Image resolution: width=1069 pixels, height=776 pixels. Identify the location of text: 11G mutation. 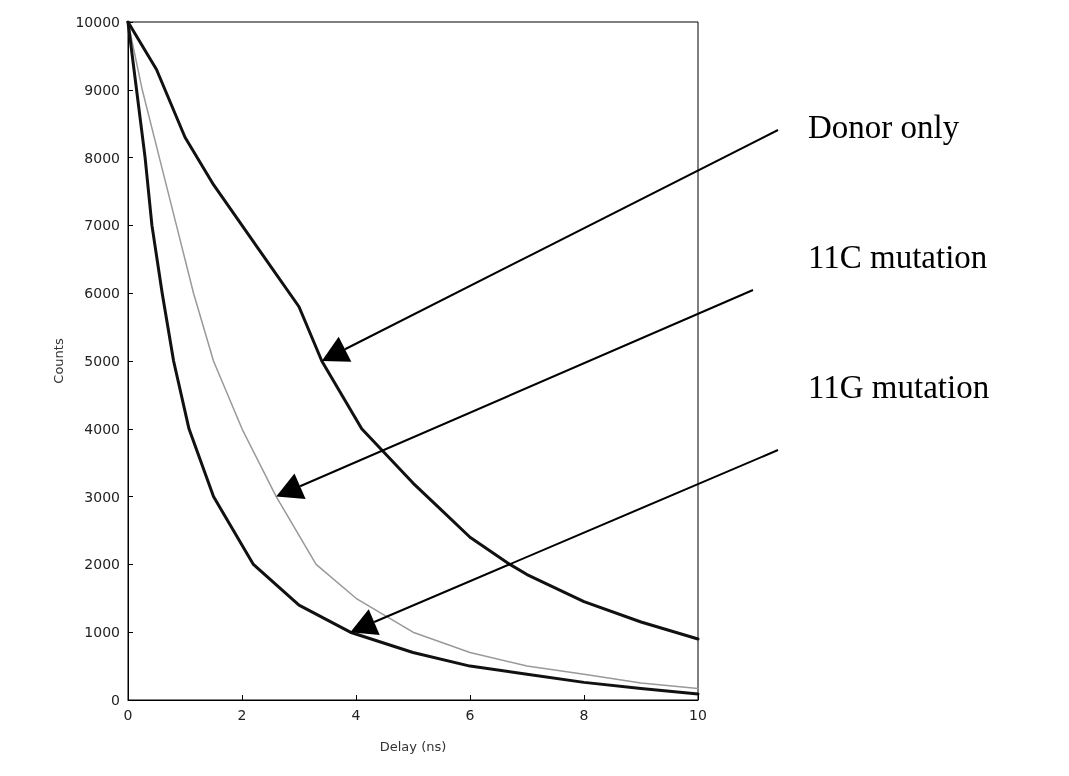
(899, 387).